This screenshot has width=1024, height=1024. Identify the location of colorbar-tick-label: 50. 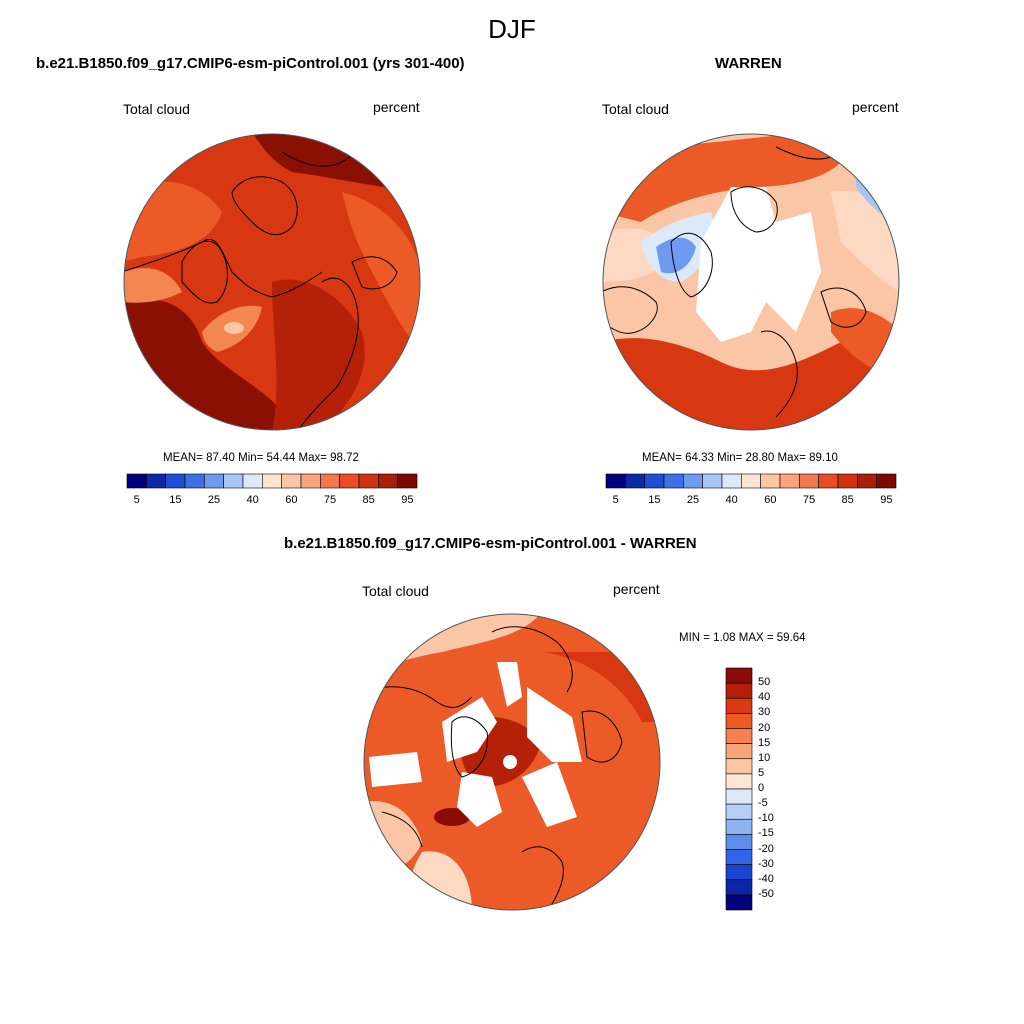
(764, 682).